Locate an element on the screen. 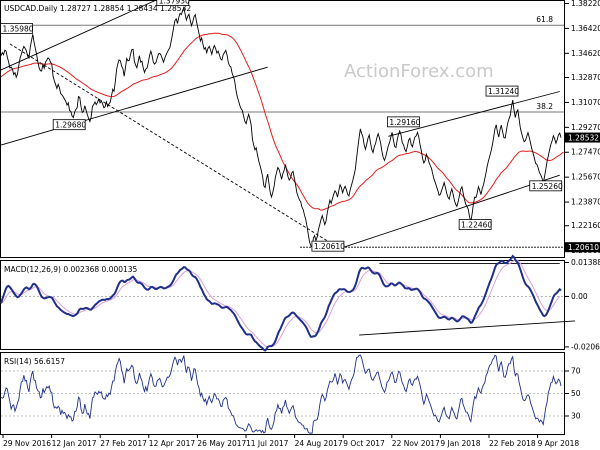 This screenshot has height=450, width=600. price-annotation-label: 1.22460 is located at coordinates (476, 225).